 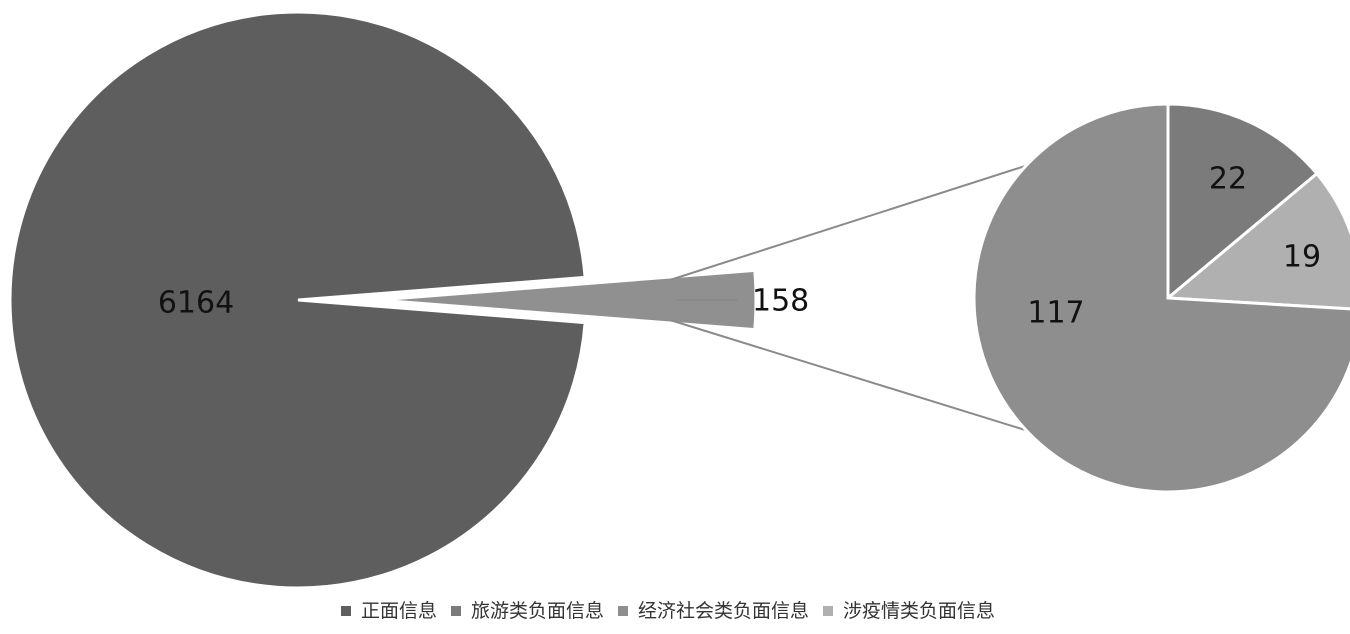 I want to click on legend-item-2: 旅游类负面信息, so click(x=527, y=611).